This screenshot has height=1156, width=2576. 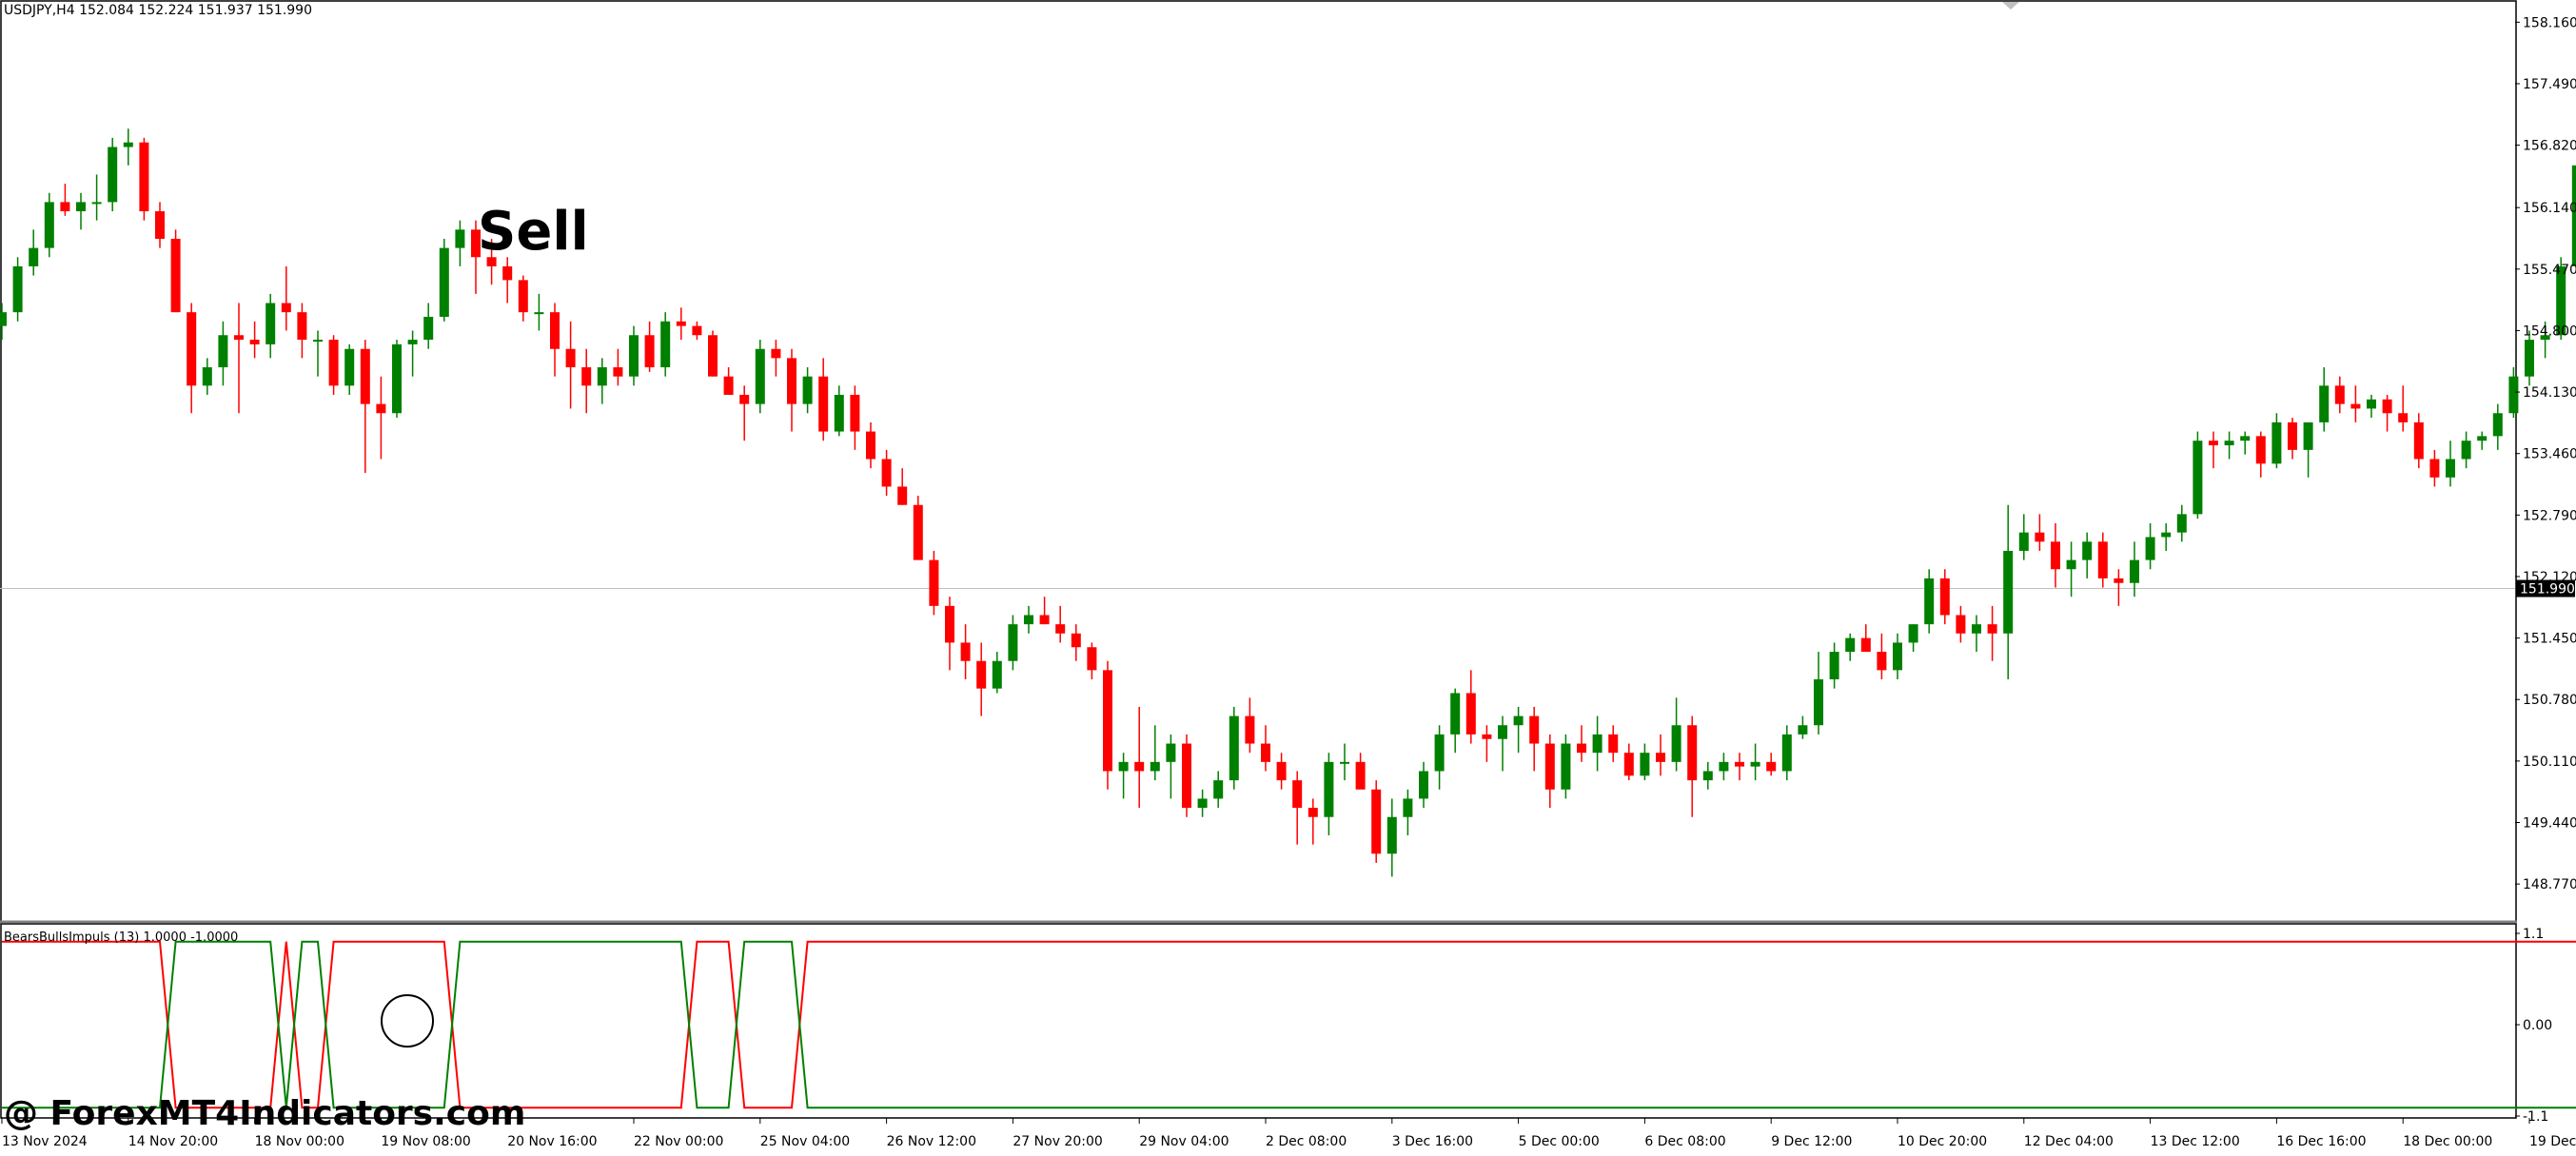 I want to click on price-tick-label: 149.440, so click(x=2549, y=824).